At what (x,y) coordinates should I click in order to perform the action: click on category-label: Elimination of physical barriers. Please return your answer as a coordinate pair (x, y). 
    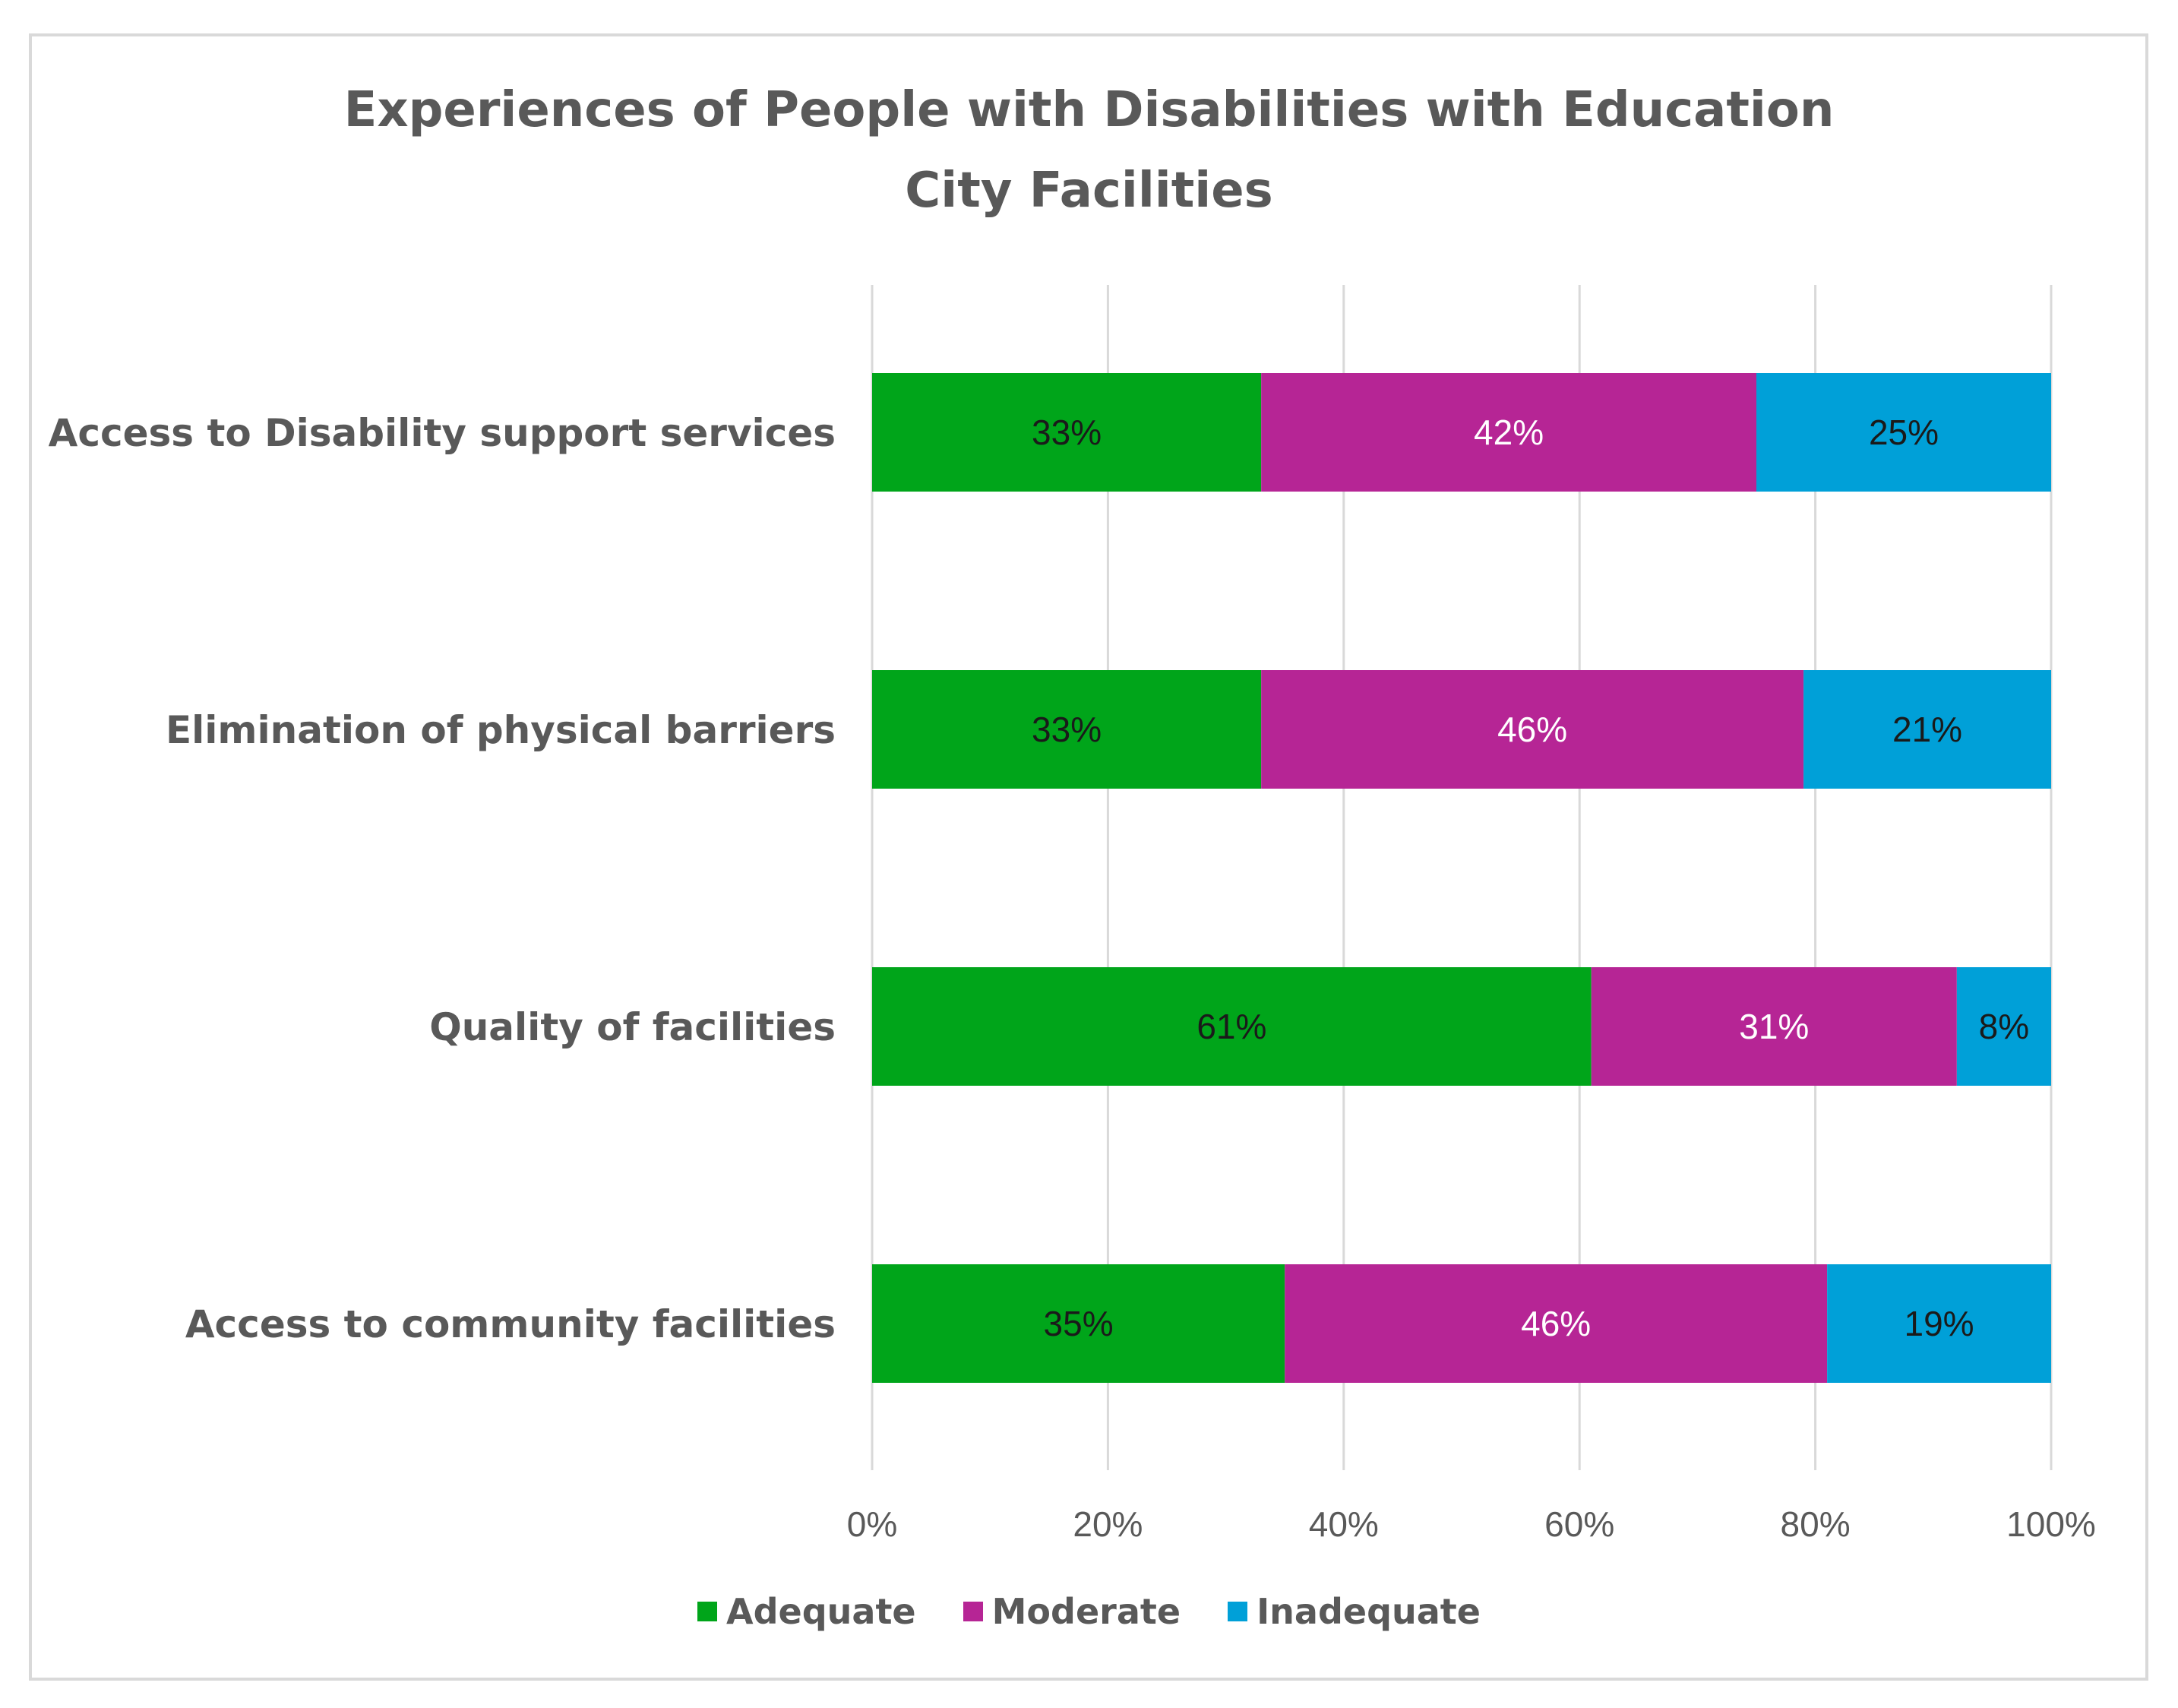
    Looking at the image, I should click on (501, 730).